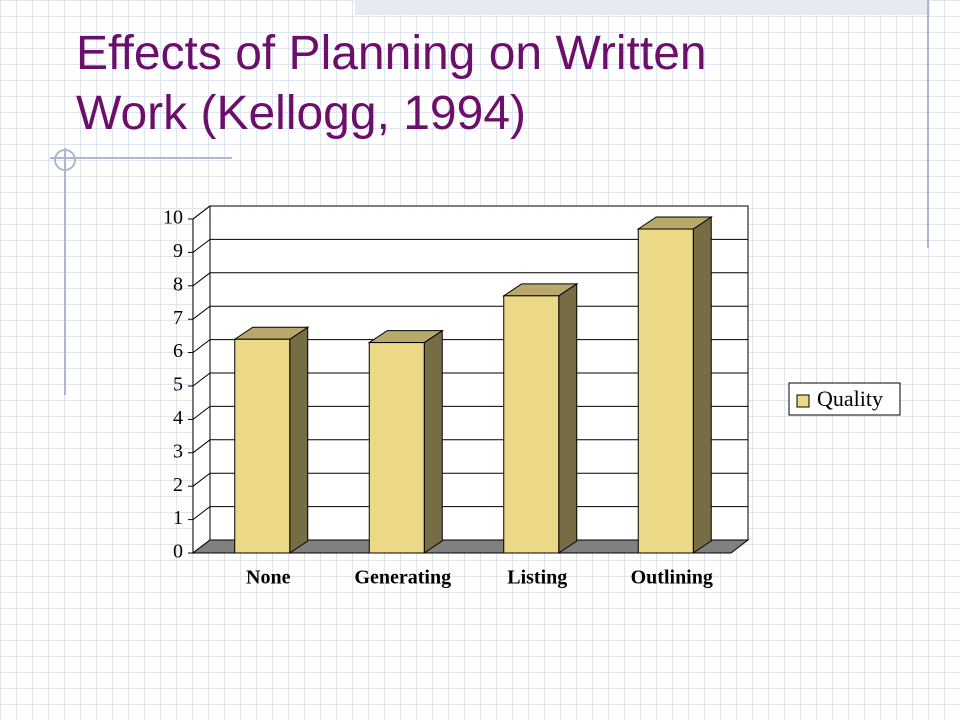 The width and height of the screenshot is (960, 720). I want to click on y-tick-label: 0, so click(178, 552).